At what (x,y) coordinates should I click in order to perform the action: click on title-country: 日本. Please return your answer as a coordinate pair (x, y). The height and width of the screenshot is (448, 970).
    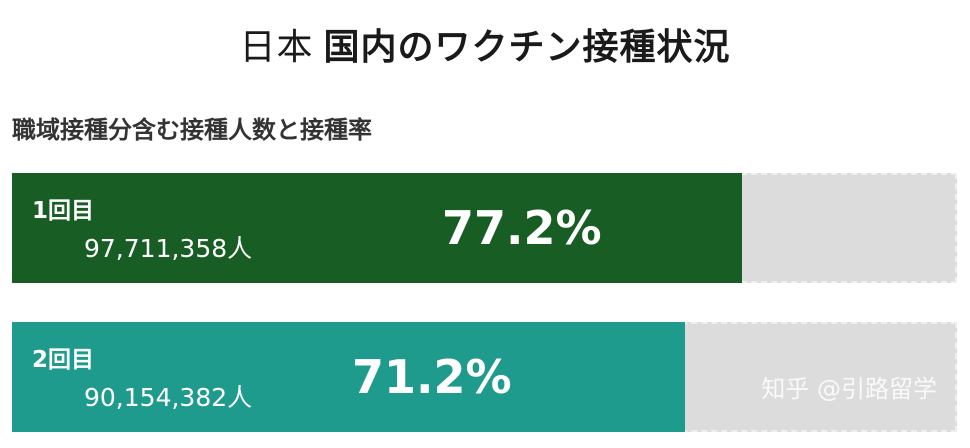
    Looking at the image, I should click on (276, 47).